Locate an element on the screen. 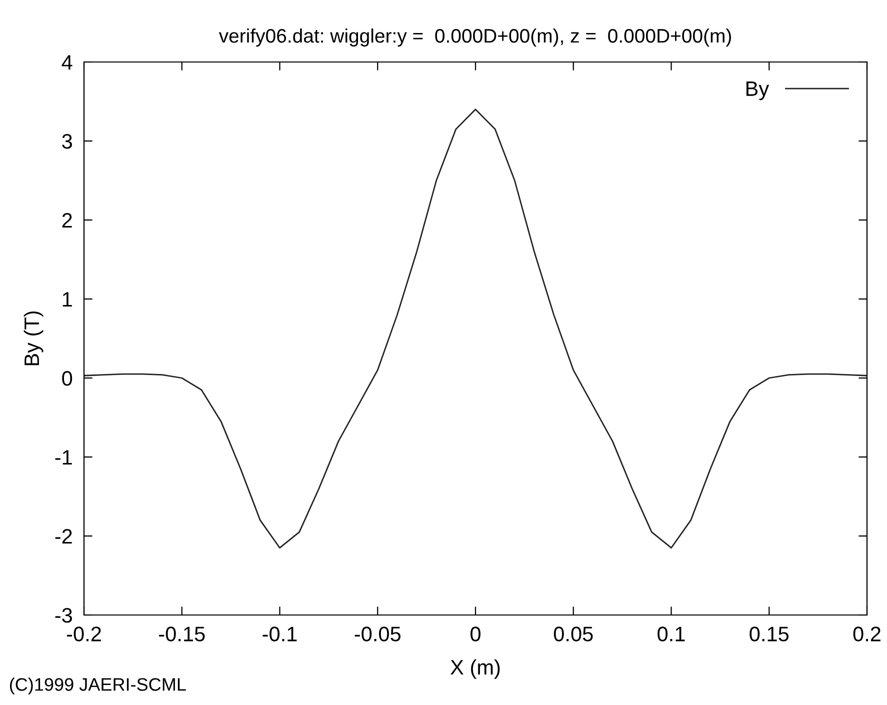  y-tick-label: 0 is located at coordinates (67, 378).